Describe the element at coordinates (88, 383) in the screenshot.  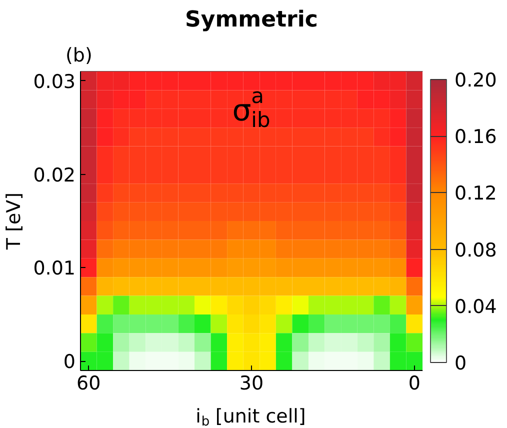
I see `x-tick-label: 60` at that location.